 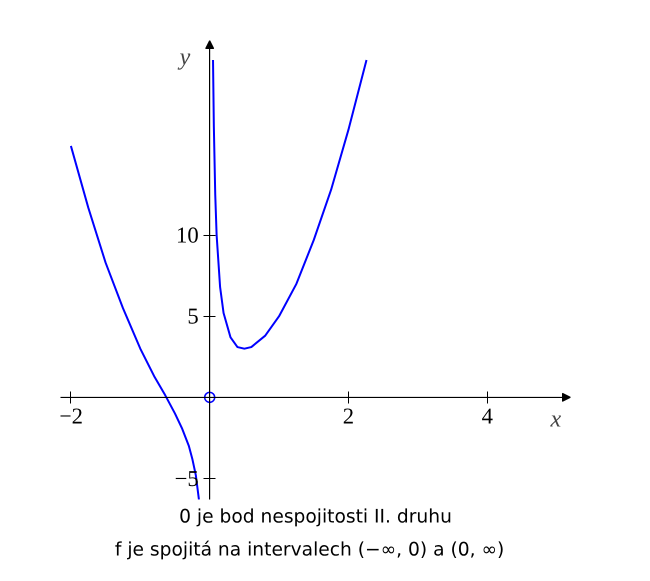 I want to click on y-tick-label: 5, so click(x=193, y=316).